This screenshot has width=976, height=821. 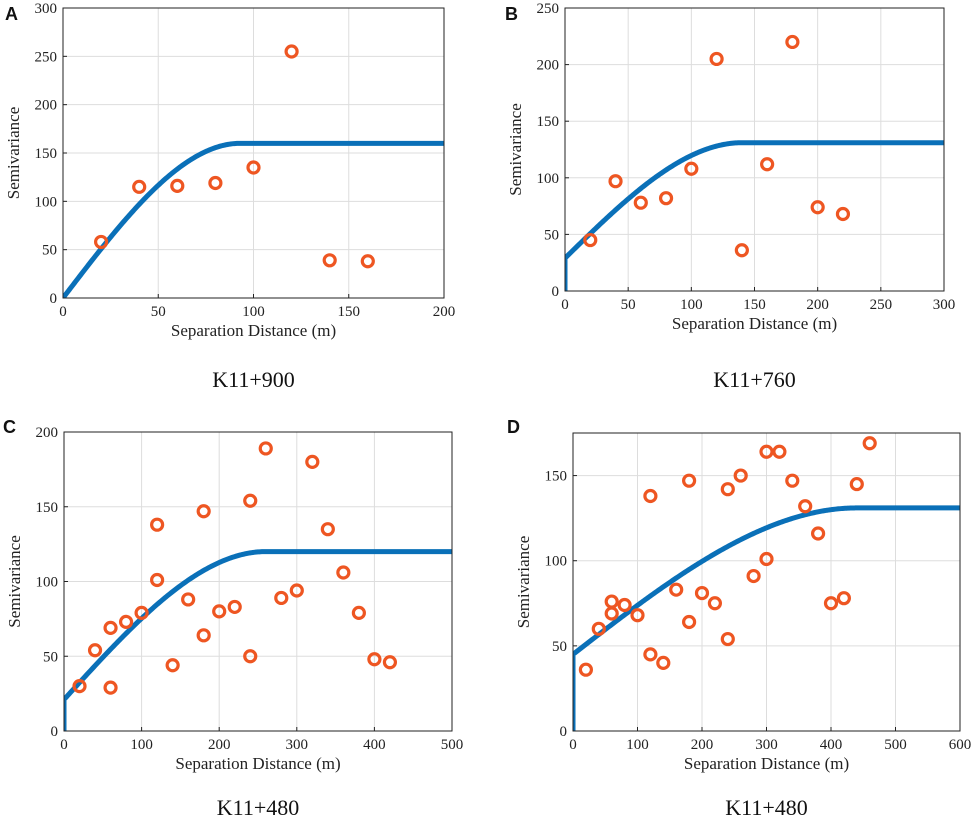 I want to click on panel-caption: K11+760, so click(x=754, y=379).